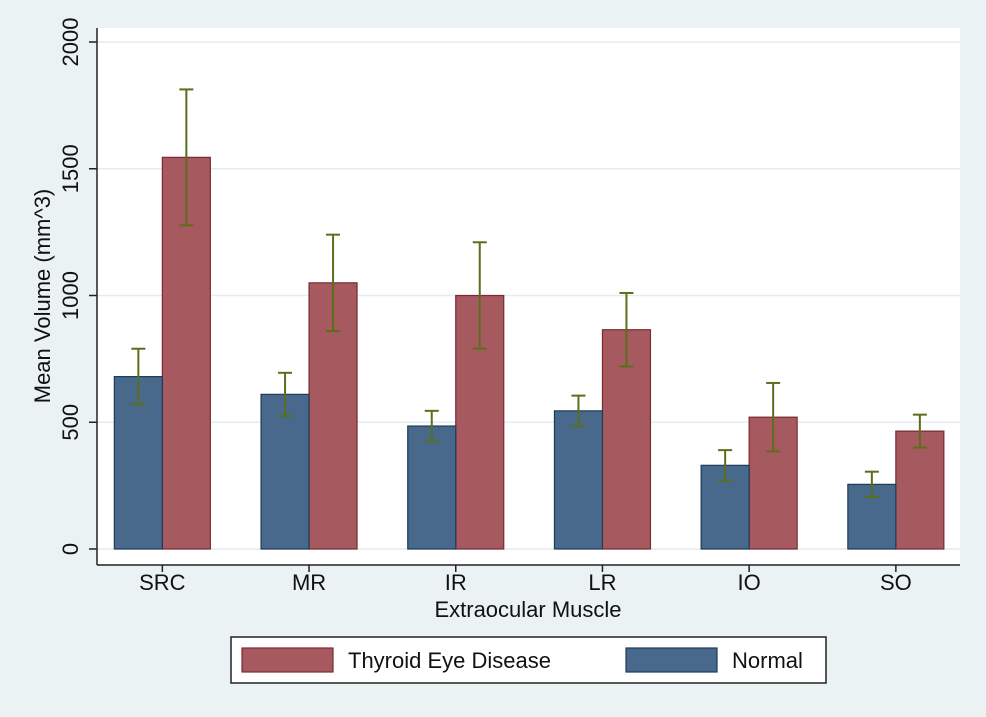 This screenshot has height=717, width=986. What do you see at coordinates (162, 582) in the screenshot?
I see `x-tick-label: SRC` at bounding box center [162, 582].